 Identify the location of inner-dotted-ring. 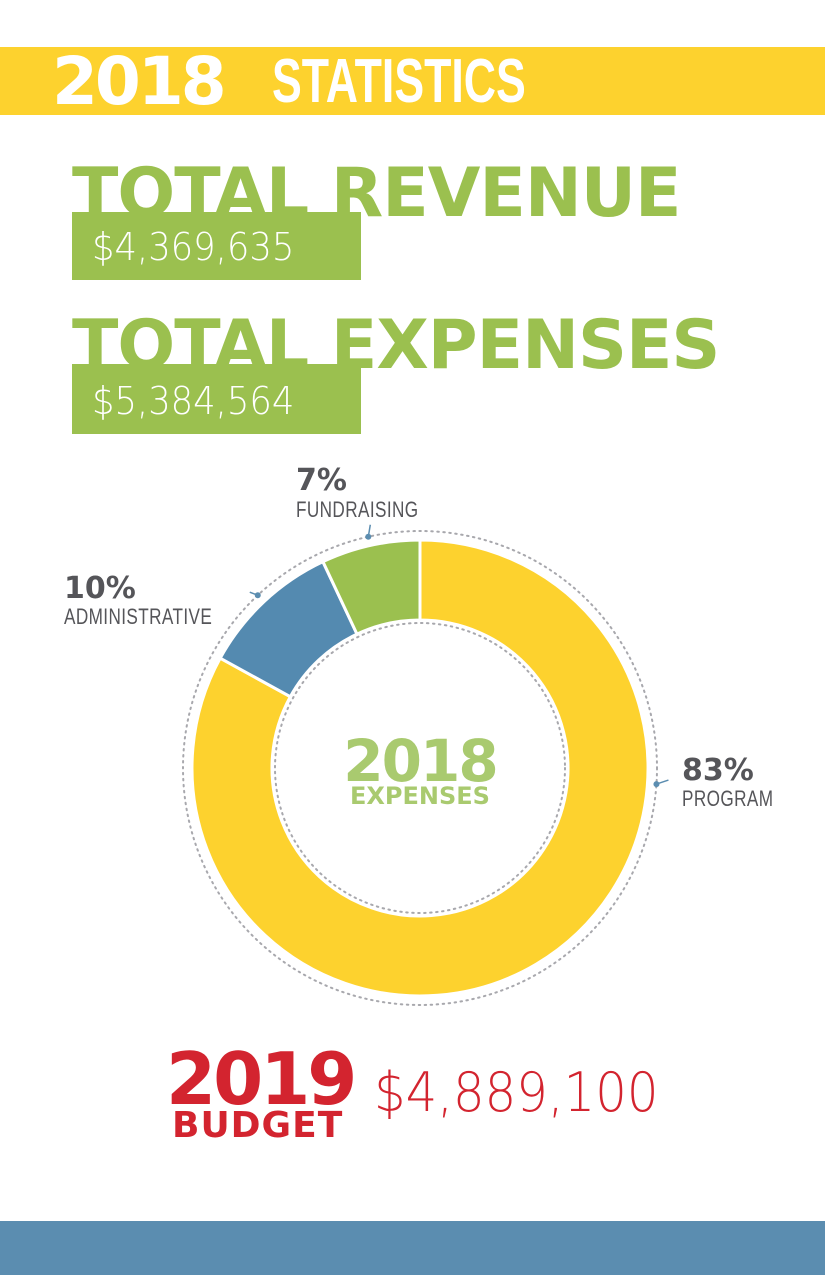
(420, 768).